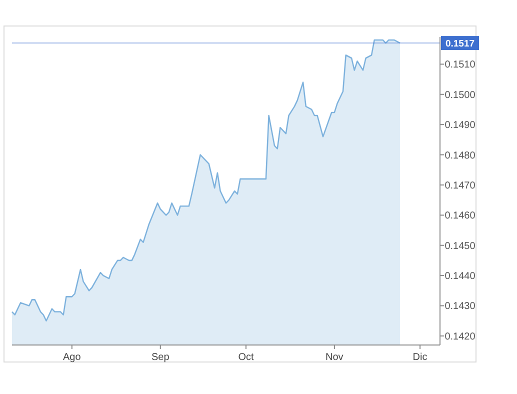  Describe the element at coordinates (460, 126) in the screenshot. I see `y-tick-label: 0.1490` at that location.